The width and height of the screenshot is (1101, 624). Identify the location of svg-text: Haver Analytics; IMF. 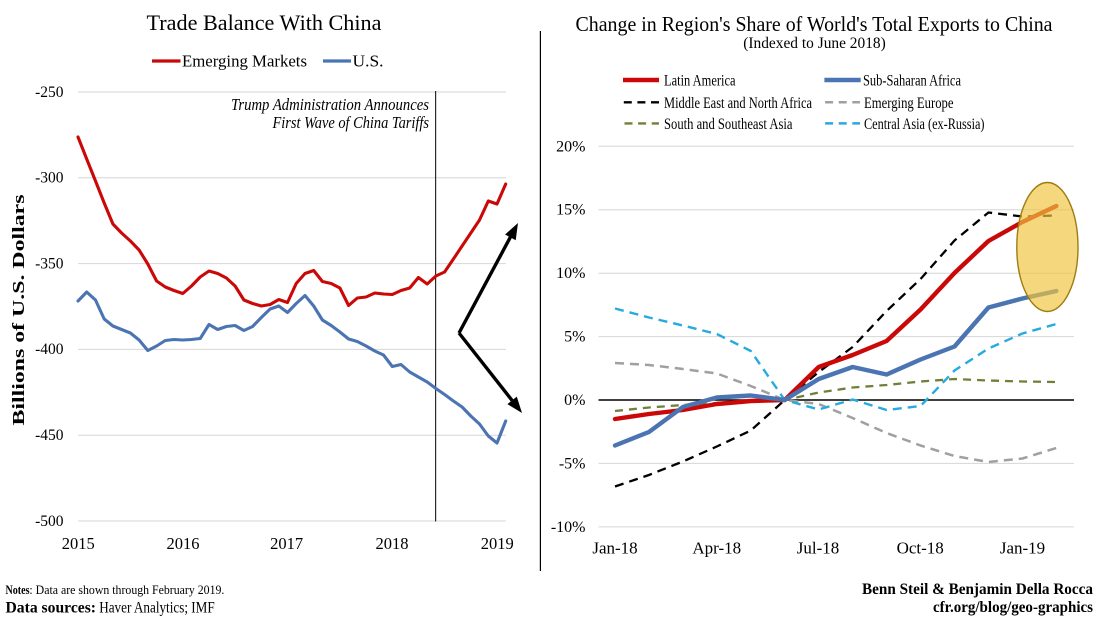
(157, 607).